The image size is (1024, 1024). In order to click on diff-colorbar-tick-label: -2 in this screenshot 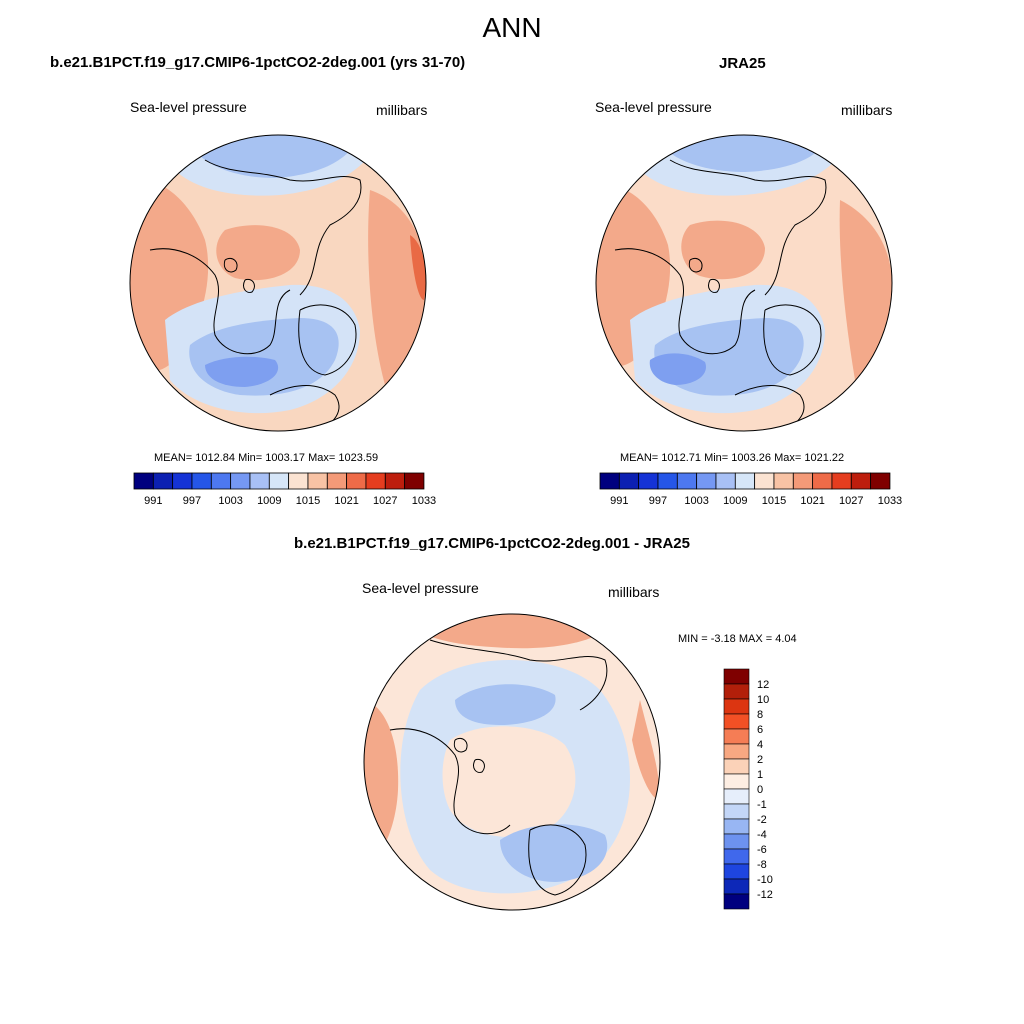, I will do `click(762, 820)`.